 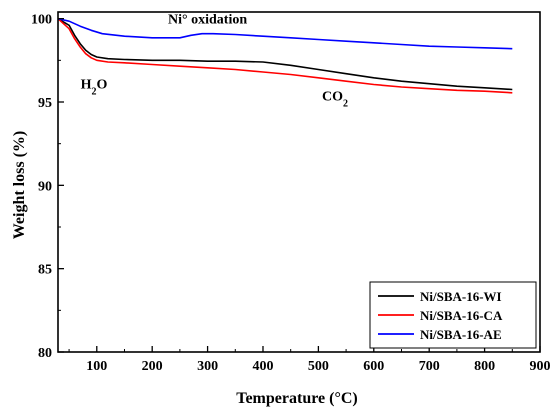 What do you see at coordinates (461, 296) in the screenshot?
I see `legend-label-1: Ni/SBA-16-WI` at bounding box center [461, 296].